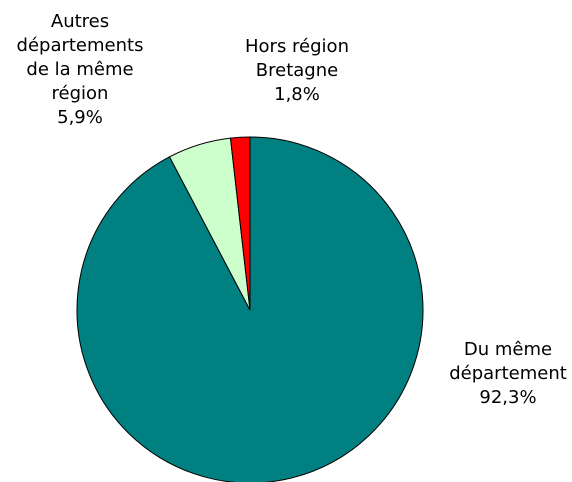 Image resolution: width=572 pixels, height=482 pixels. Describe the element at coordinates (507, 397) in the screenshot. I see `value-label: 92,3%` at that location.